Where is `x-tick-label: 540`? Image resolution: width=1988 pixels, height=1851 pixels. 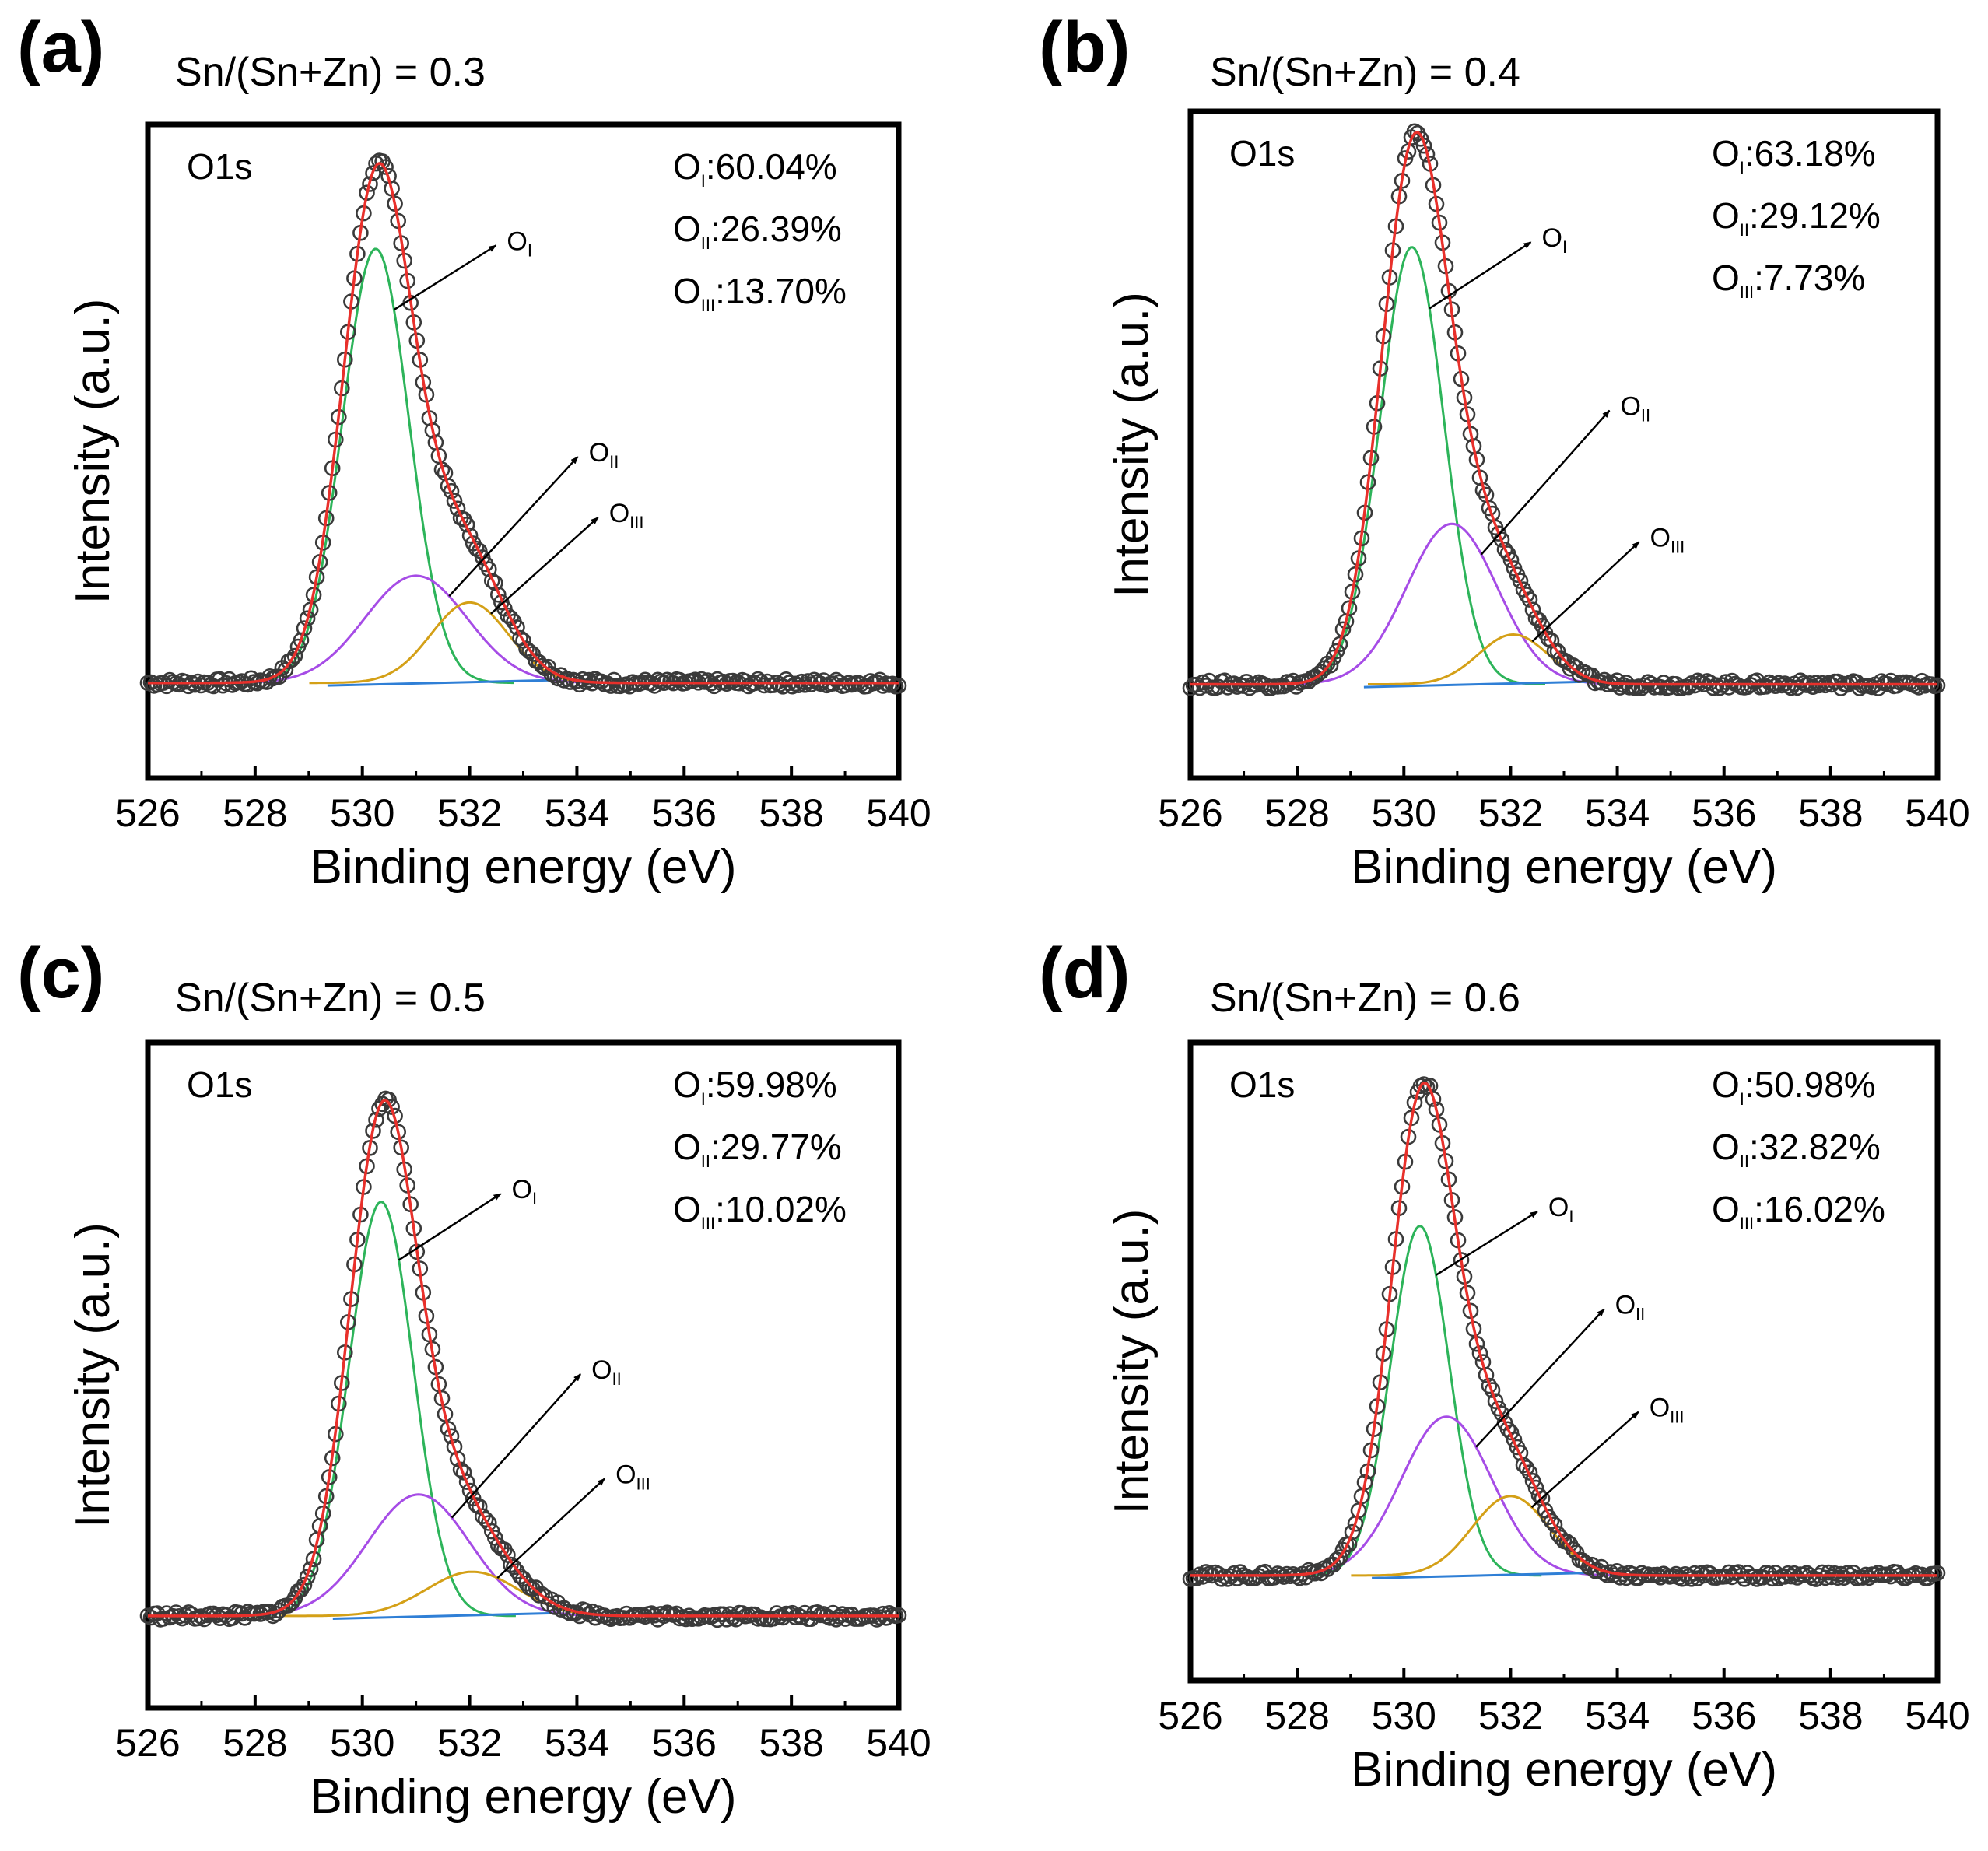
x-tick-label: 540 is located at coordinates (1937, 813).